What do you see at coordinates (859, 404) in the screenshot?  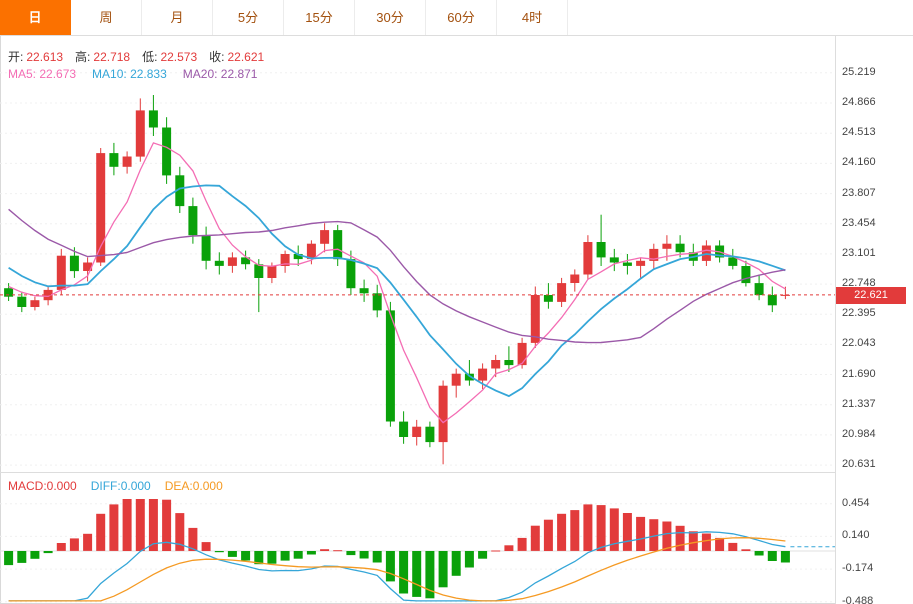 I see `price-axis-label: 21.337` at bounding box center [859, 404].